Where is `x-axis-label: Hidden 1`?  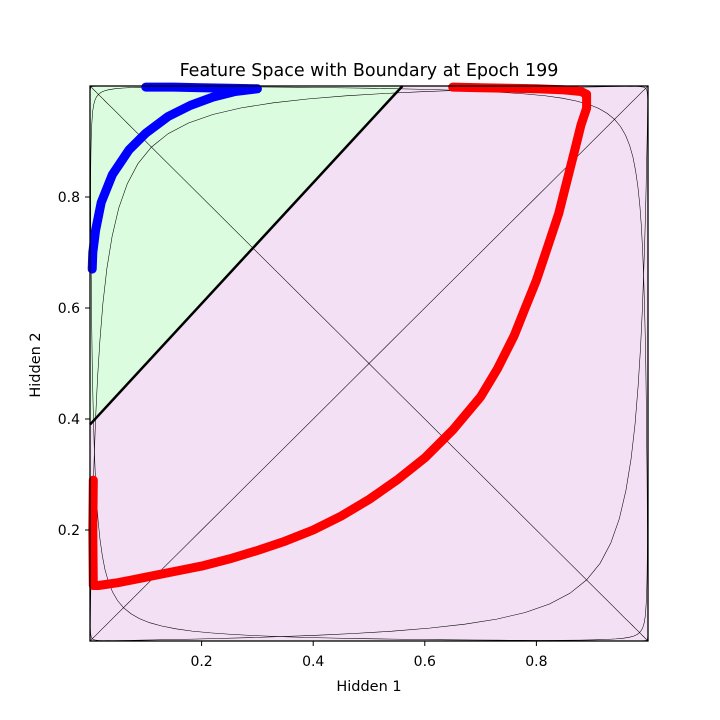
x-axis-label: Hidden 1 is located at coordinates (368, 687).